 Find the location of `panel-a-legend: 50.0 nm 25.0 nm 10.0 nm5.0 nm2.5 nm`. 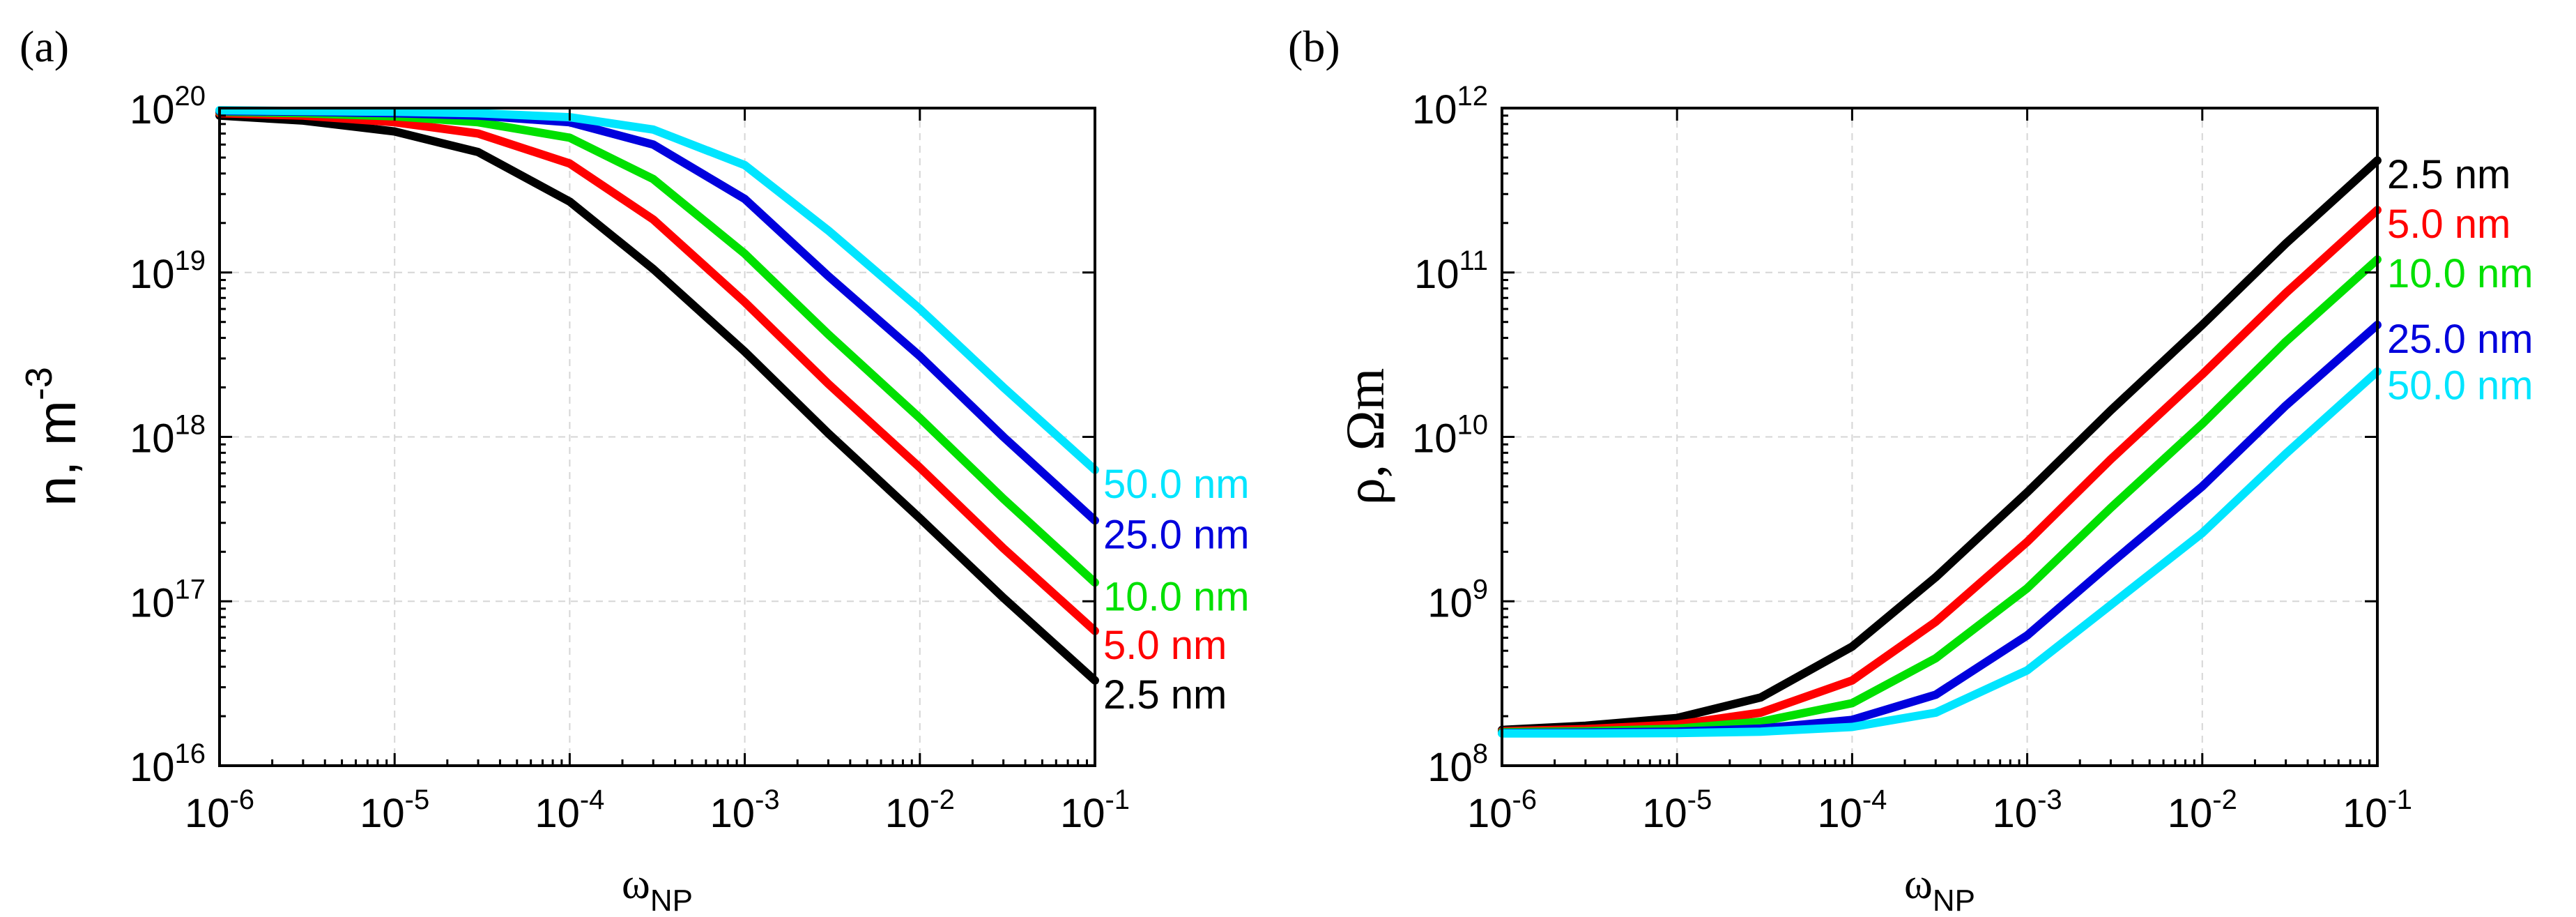

panel-a-legend: 50.0 nm 25.0 nm 10.0 nm5.0 nm2.5 nm is located at coordinates (1176, 590).